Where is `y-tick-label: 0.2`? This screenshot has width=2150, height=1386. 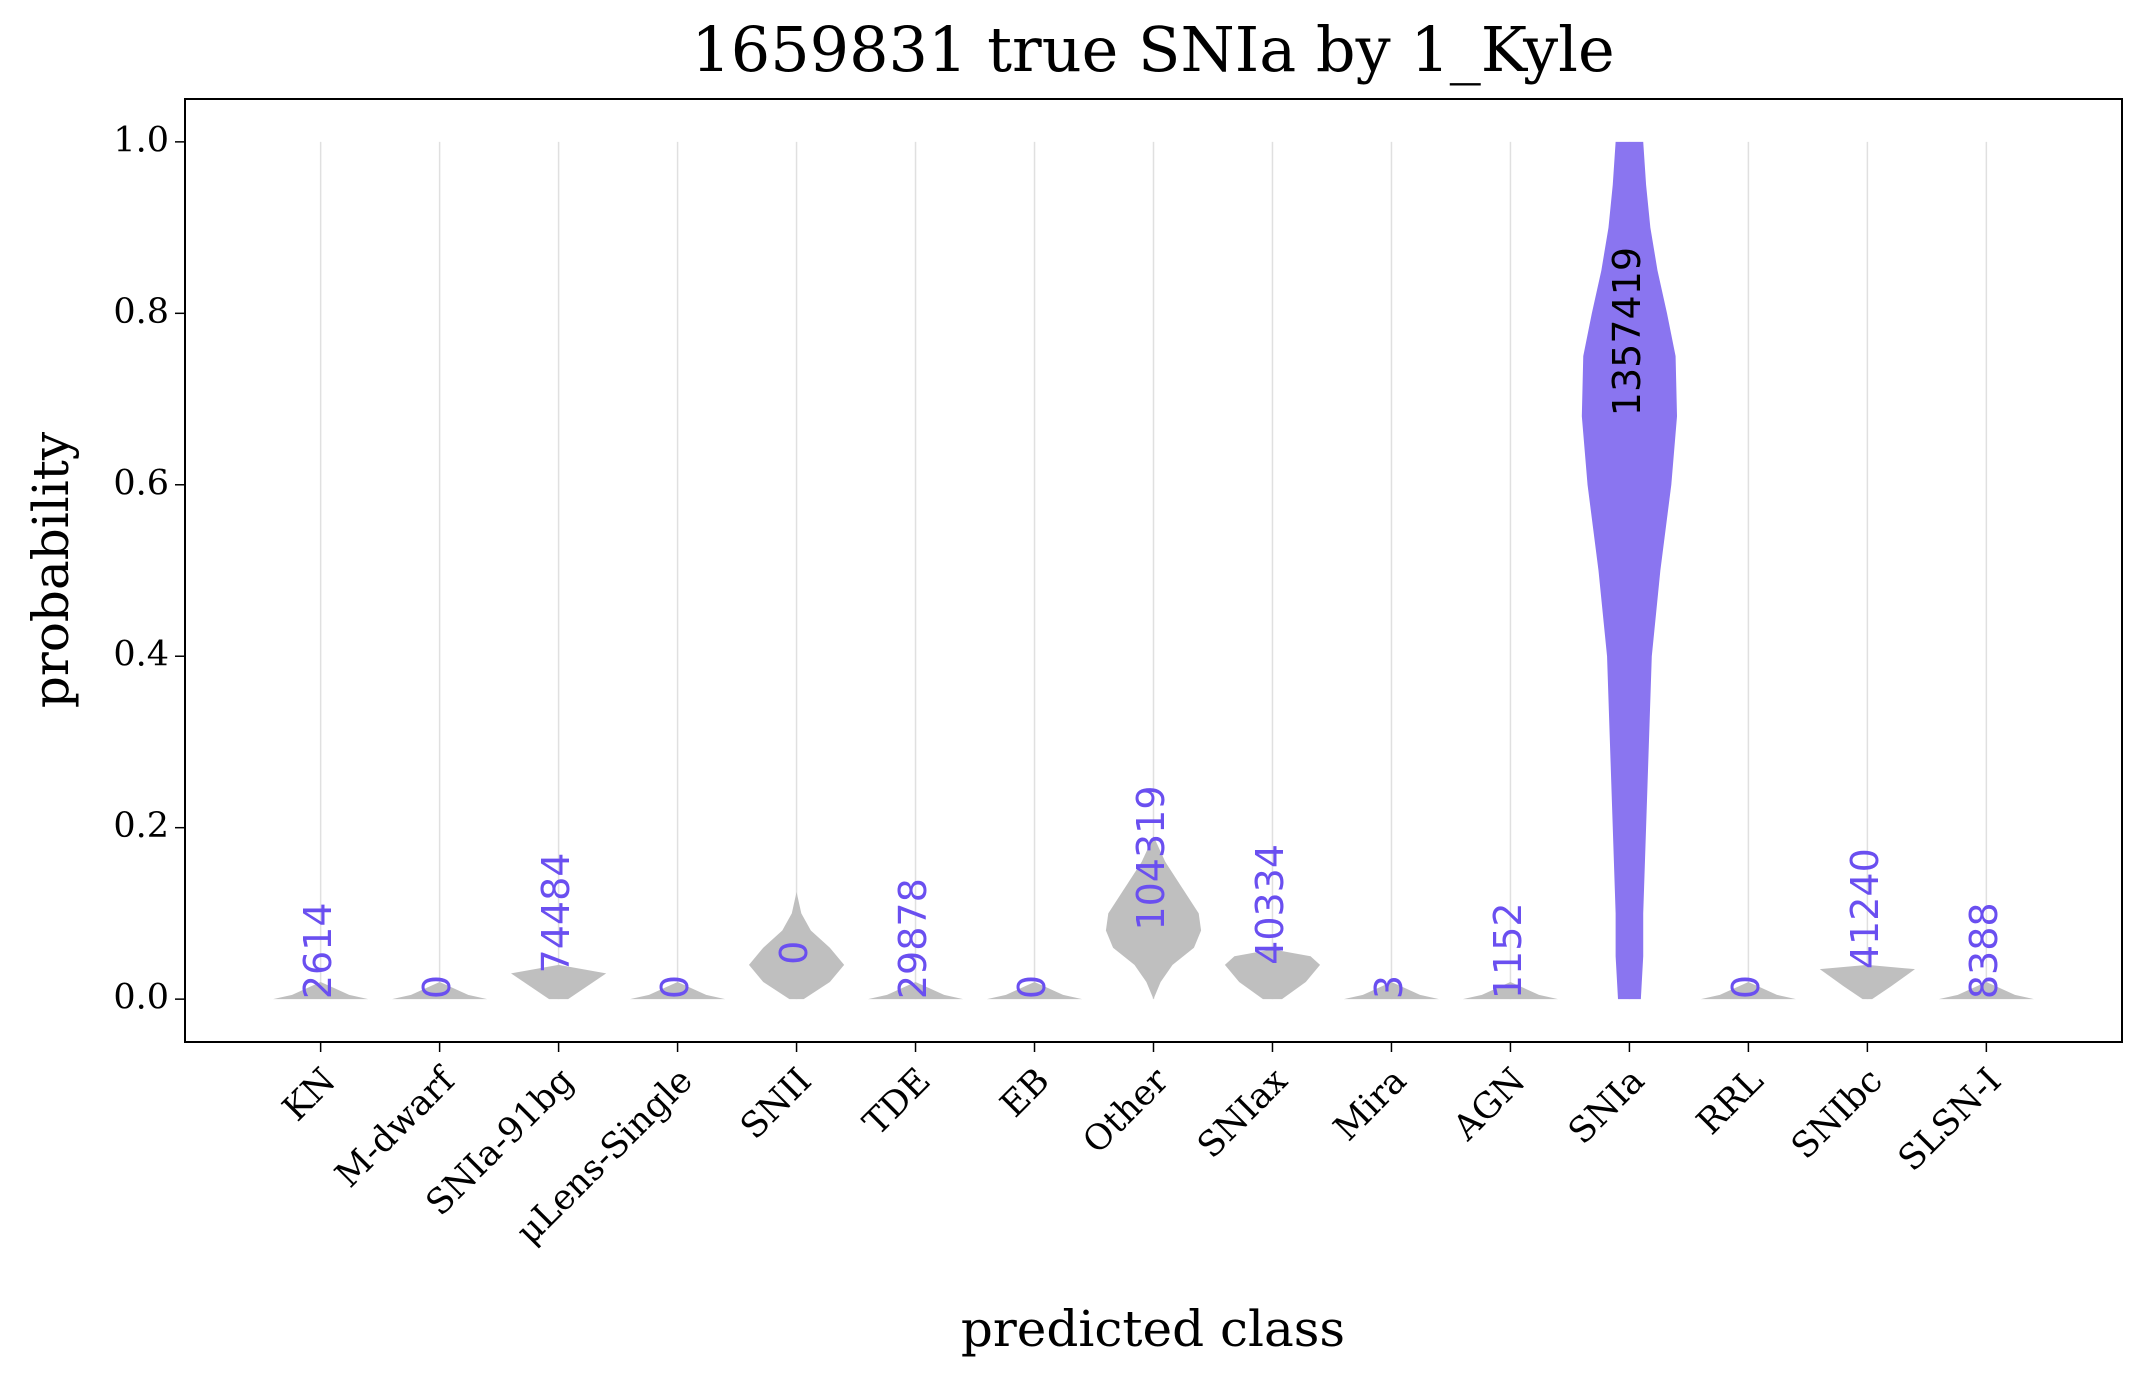
y-tick-label: 0.2 is located at coordinates (141, 826).